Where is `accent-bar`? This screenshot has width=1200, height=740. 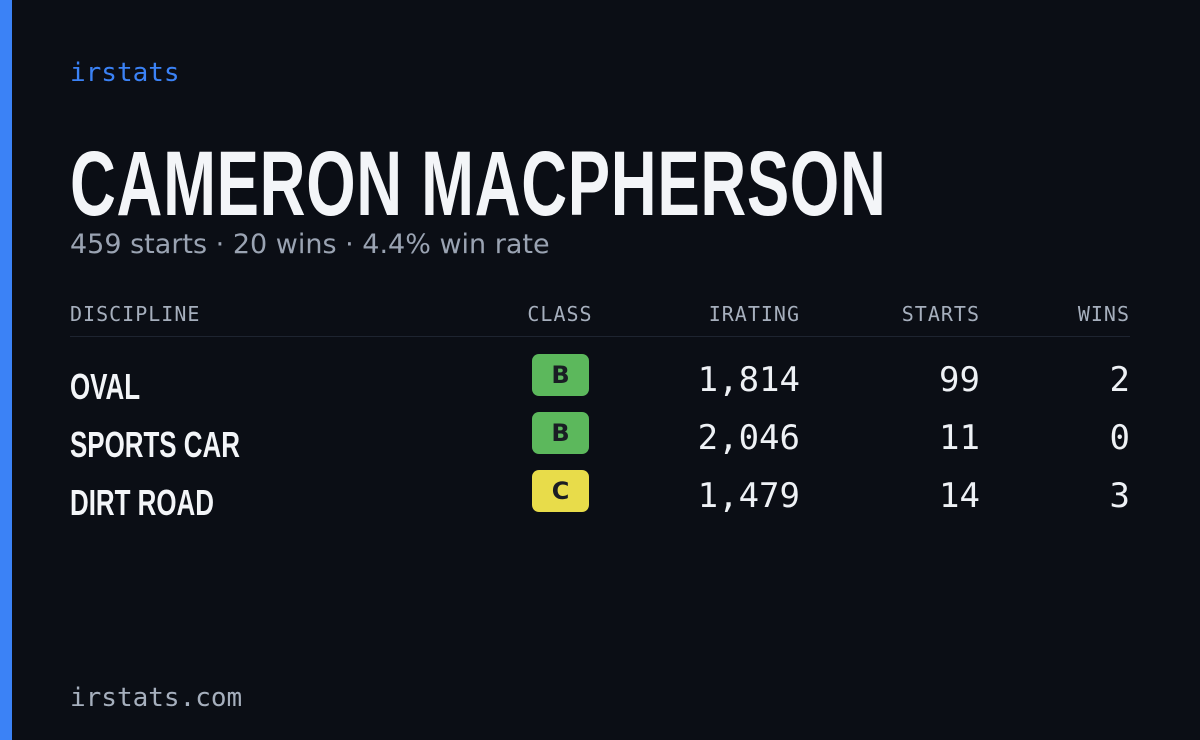
accent-bar is located at coordinates (6, 370).